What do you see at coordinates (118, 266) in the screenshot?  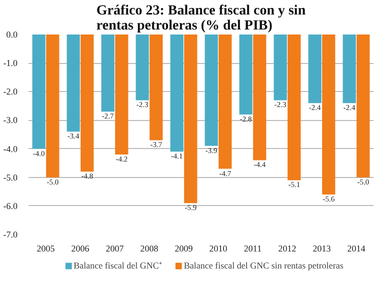 I see `legend-label: Balance fiscal del GNC⁺` at bounding box center [118, 266].